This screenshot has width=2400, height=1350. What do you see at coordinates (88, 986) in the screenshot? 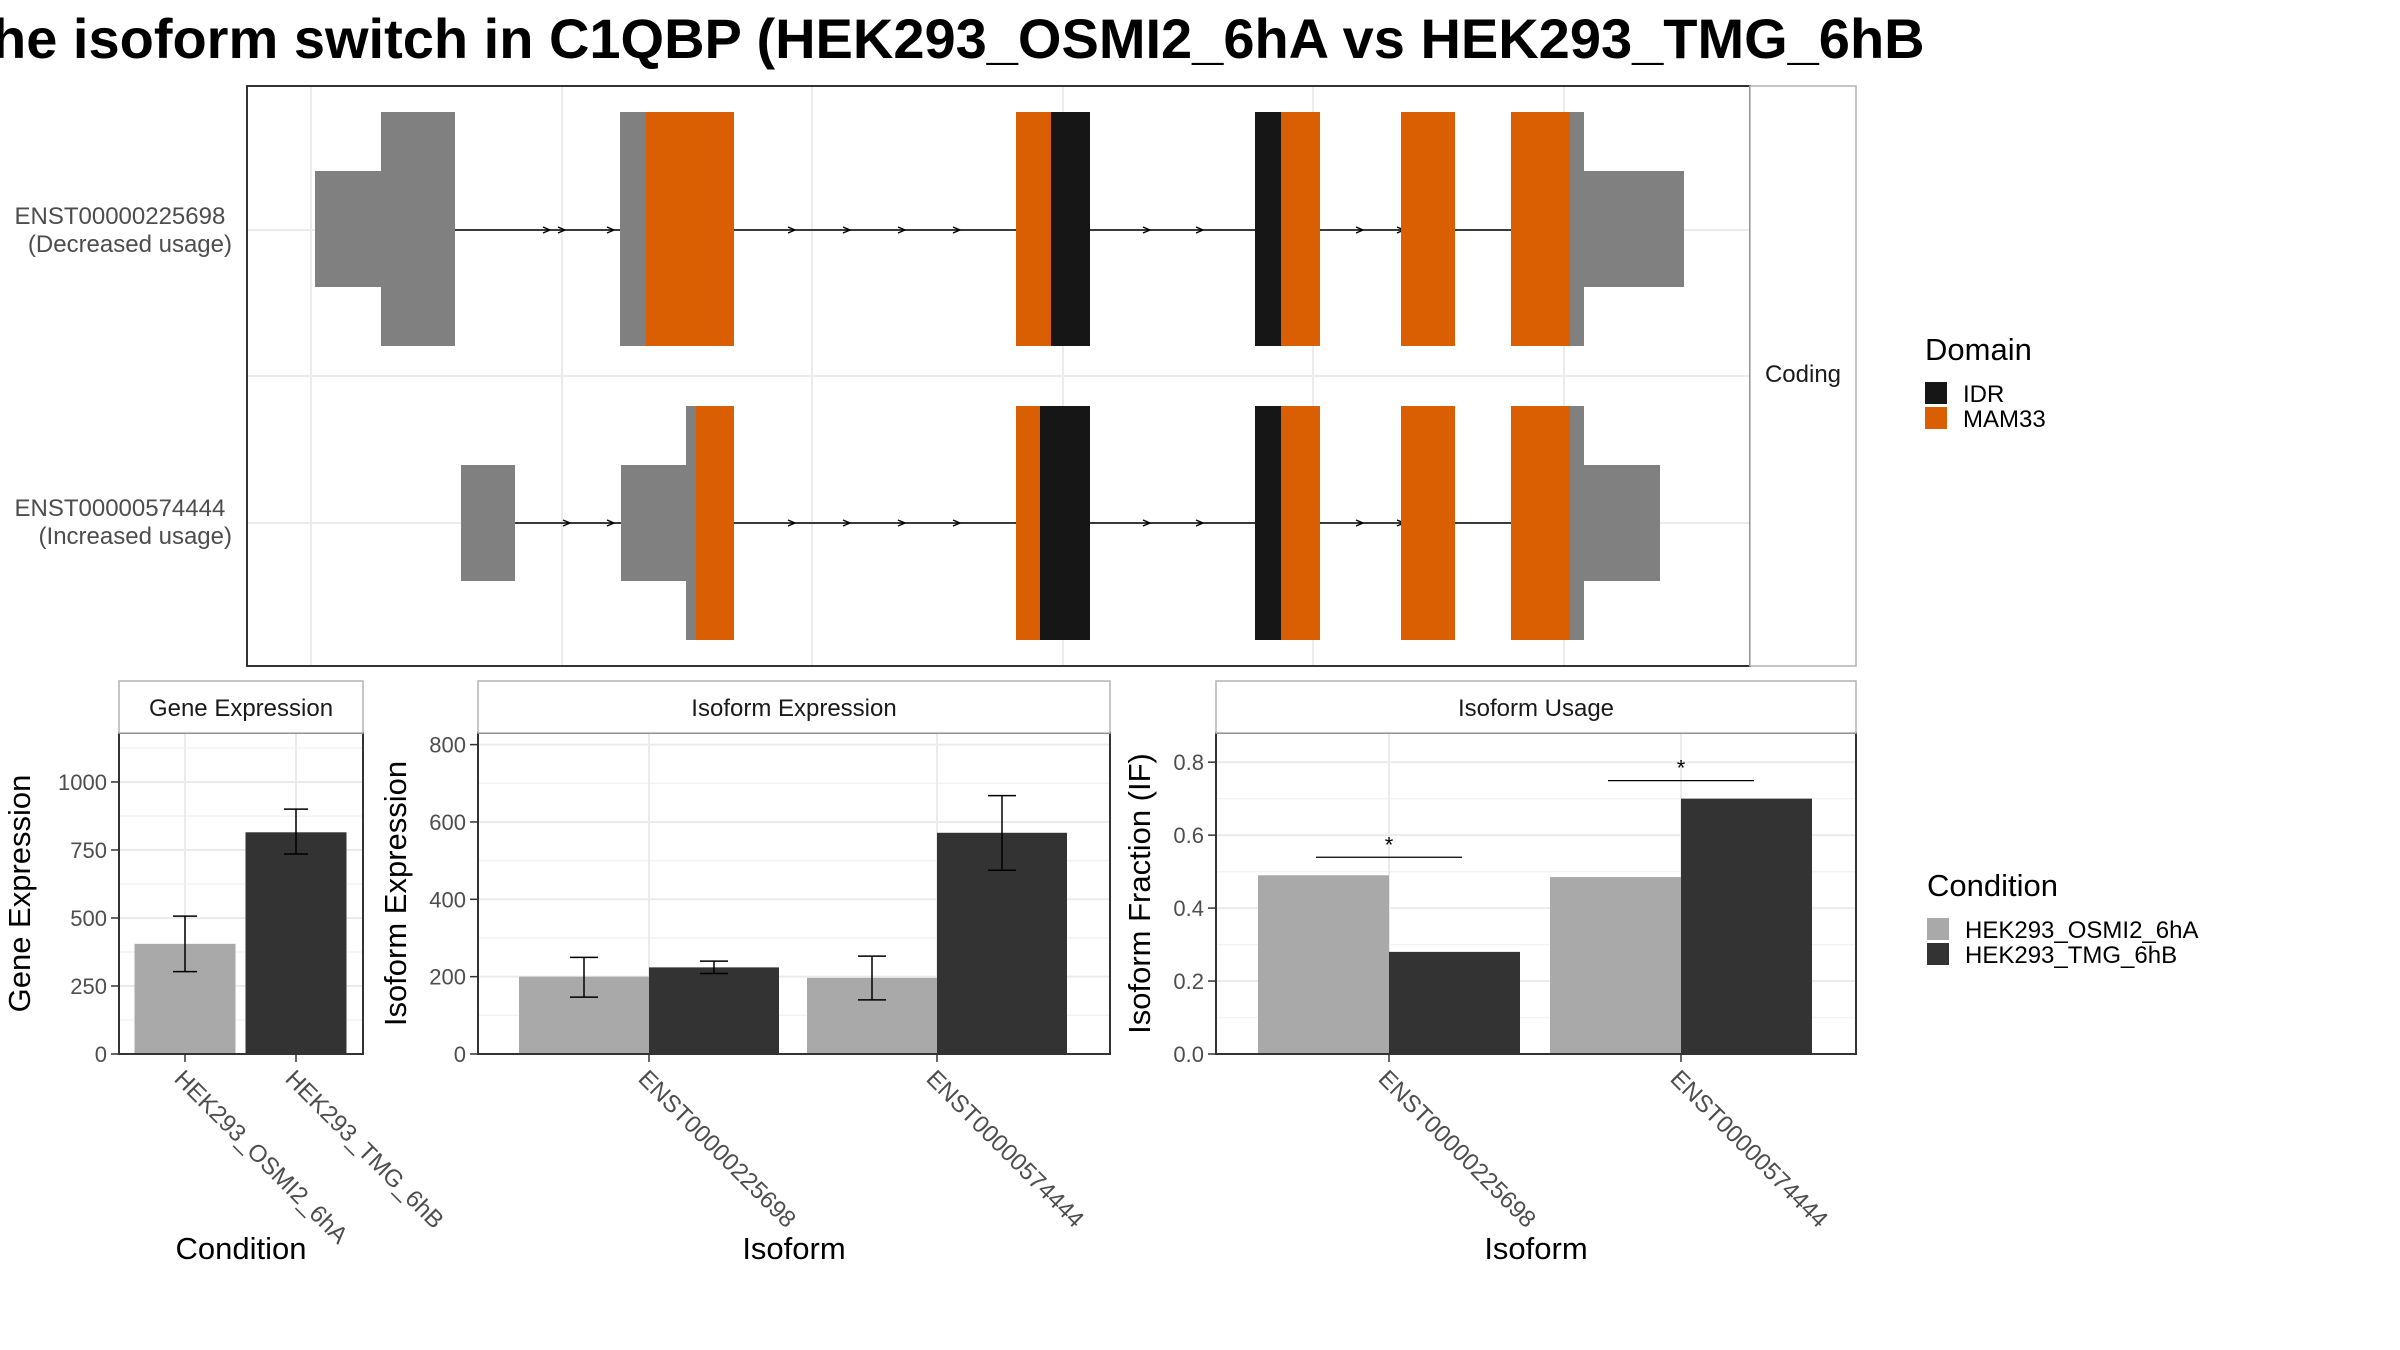
I see `y-tick-label-1: 250` at bounding box center [88, 986].